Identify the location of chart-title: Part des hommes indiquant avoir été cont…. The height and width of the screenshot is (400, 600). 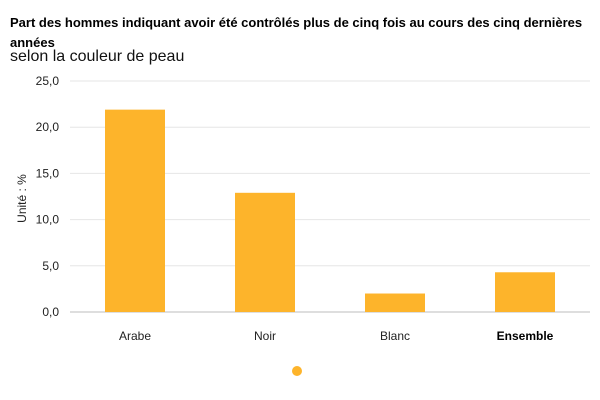
(296, 32).